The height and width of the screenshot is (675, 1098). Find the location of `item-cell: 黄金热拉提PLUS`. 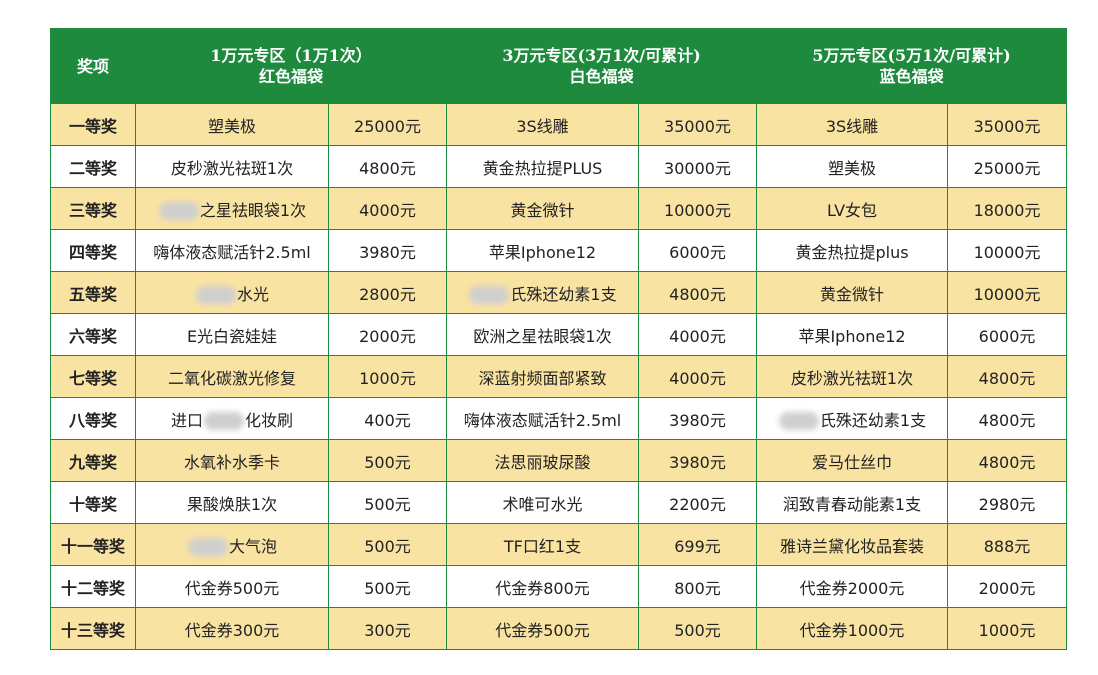

item-cell: 黄金热拉提PLUS is located at coordinates (542, 166).